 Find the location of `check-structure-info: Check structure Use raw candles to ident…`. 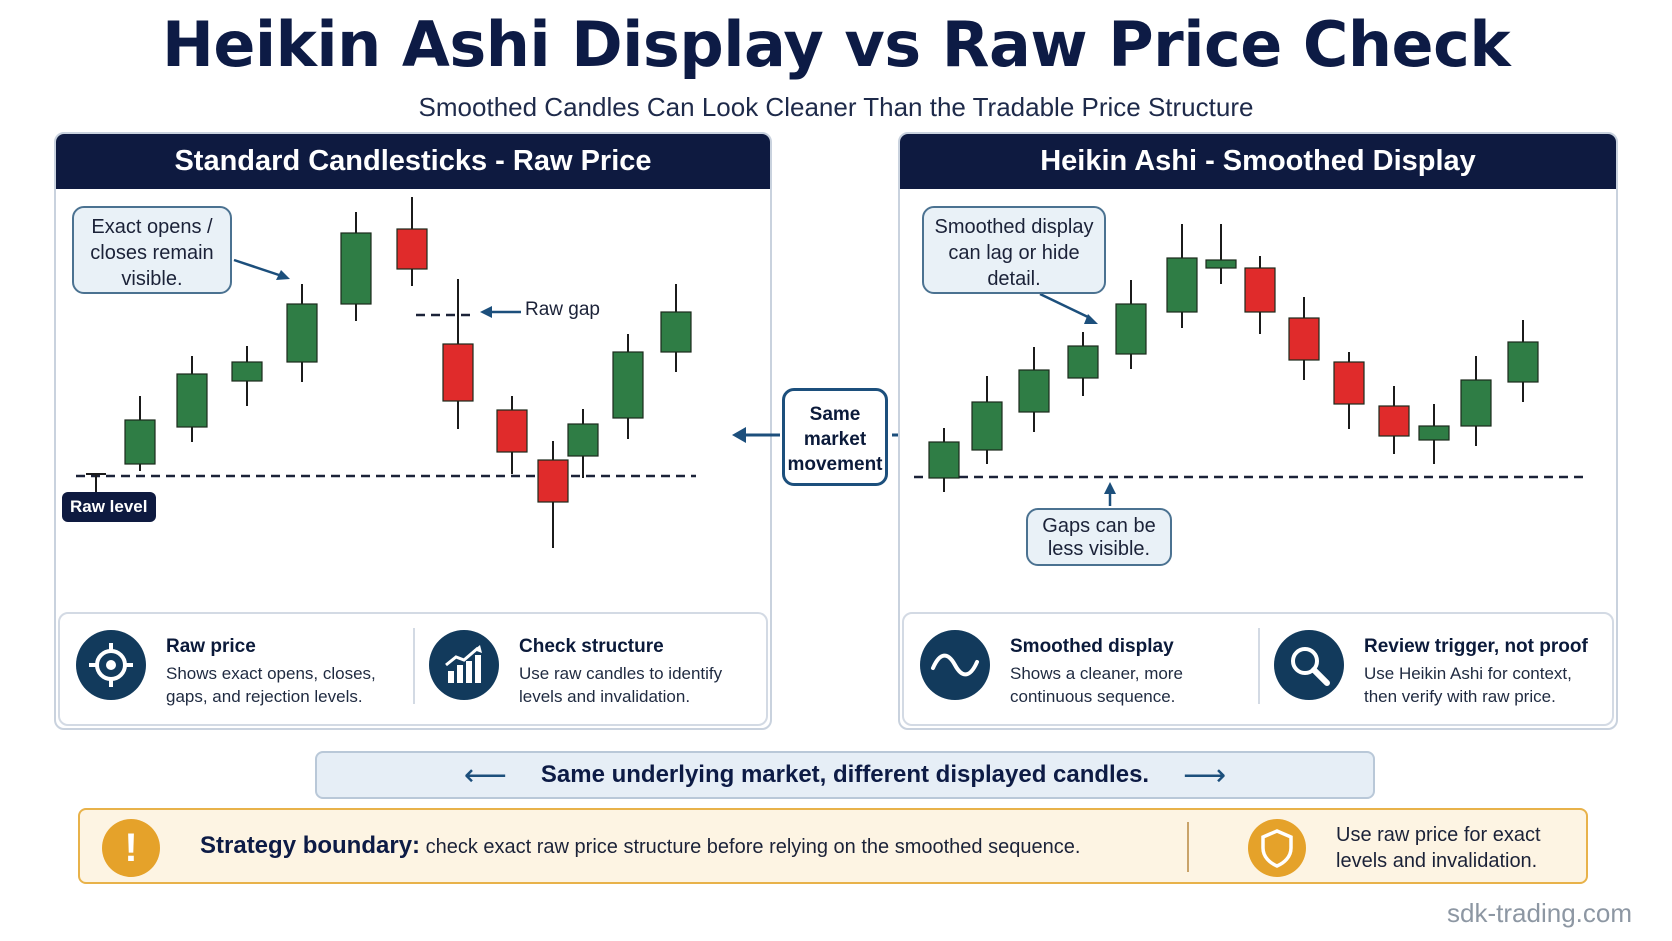

check-structure-info: Check structure Use raw candles to ident… is located at coordinates (589, 669).